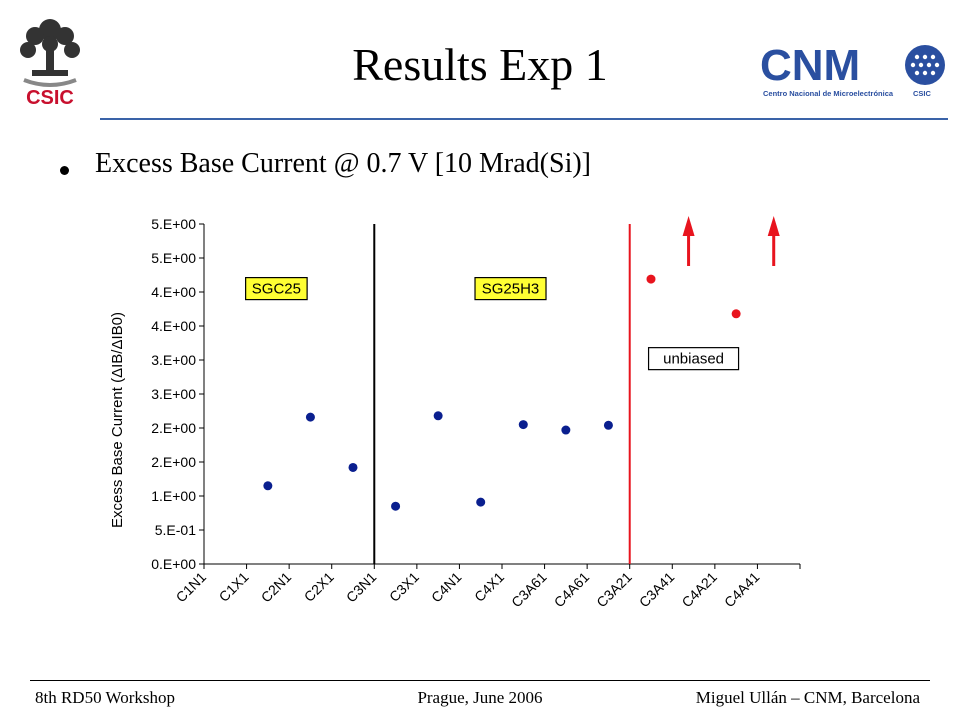 This screenshot has width=960, height=720. I want to click on cnm-subtitle: Centro Nacional de Microelectrónica, so click(828, 93).